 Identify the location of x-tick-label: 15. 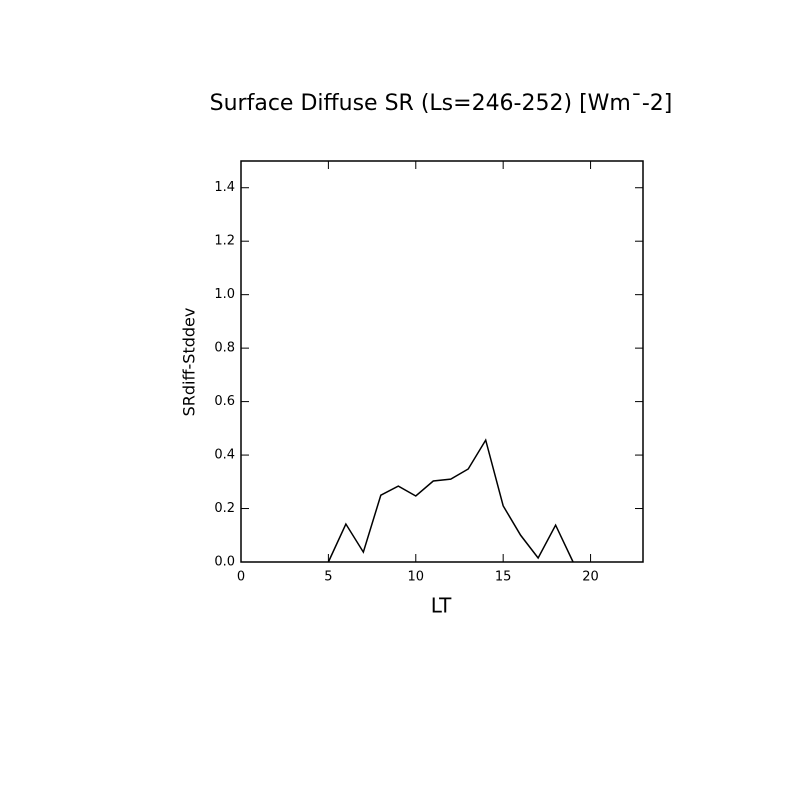
(503, 577).